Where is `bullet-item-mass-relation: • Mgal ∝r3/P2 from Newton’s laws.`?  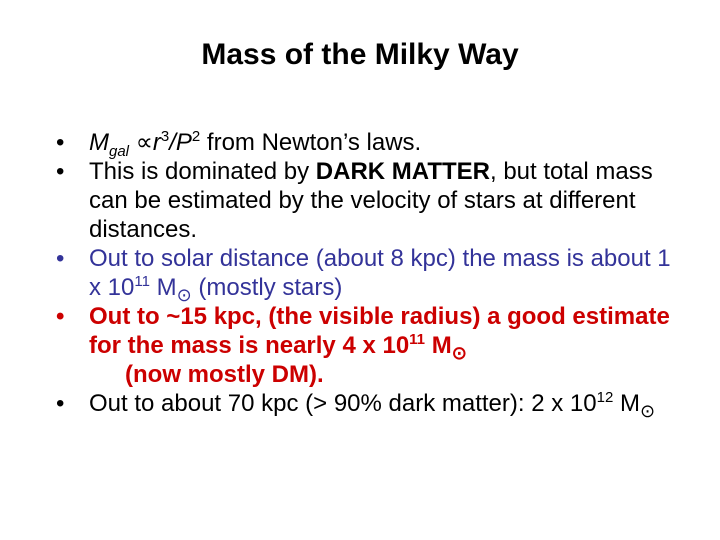 bullet-item-mass-relation: • Mgal ∝r3/P2 from Newton’s laws. is located at coordinates (366, 144).